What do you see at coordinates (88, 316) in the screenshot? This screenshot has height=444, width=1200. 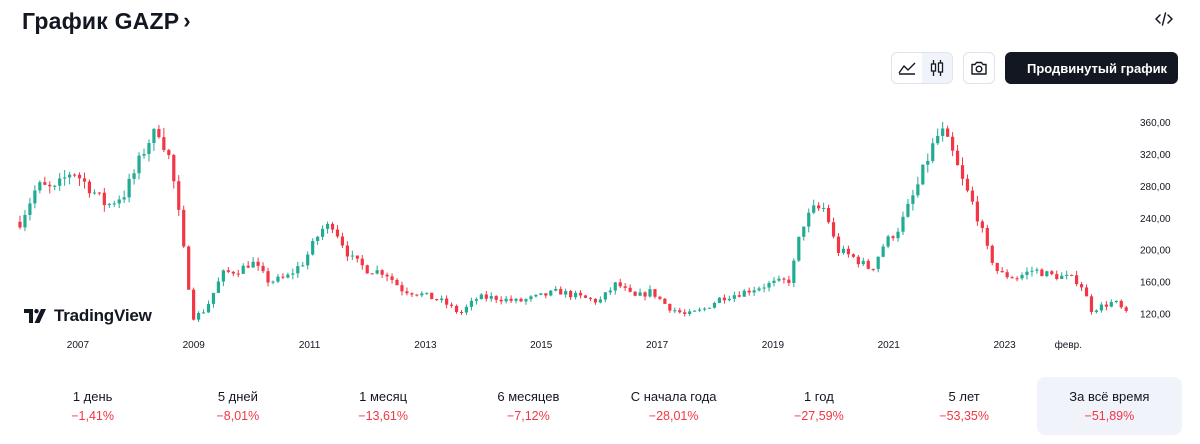 I see `tradingview-logo: TradingView` at bounding box center [88, 316].